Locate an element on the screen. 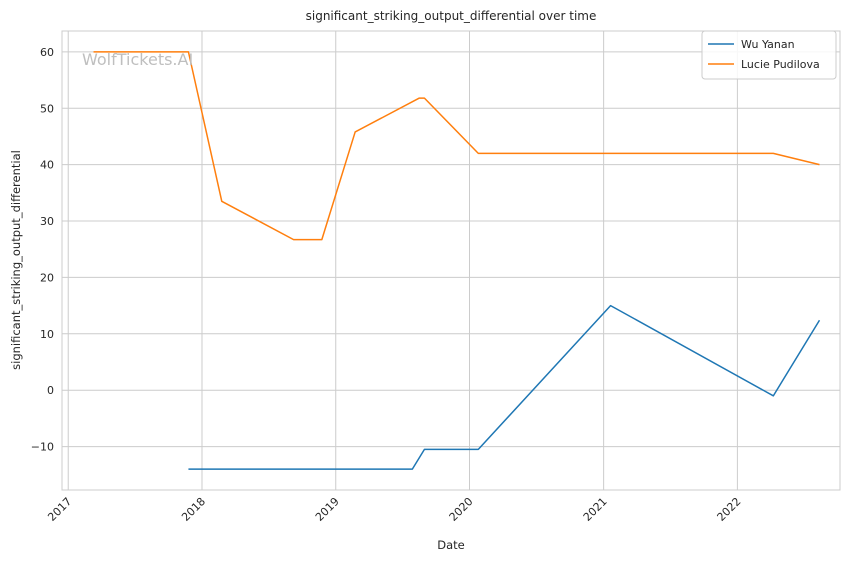 This screenshot has width=850, height=561. y-tick-label: 0 is located at coordinates (50, 390).